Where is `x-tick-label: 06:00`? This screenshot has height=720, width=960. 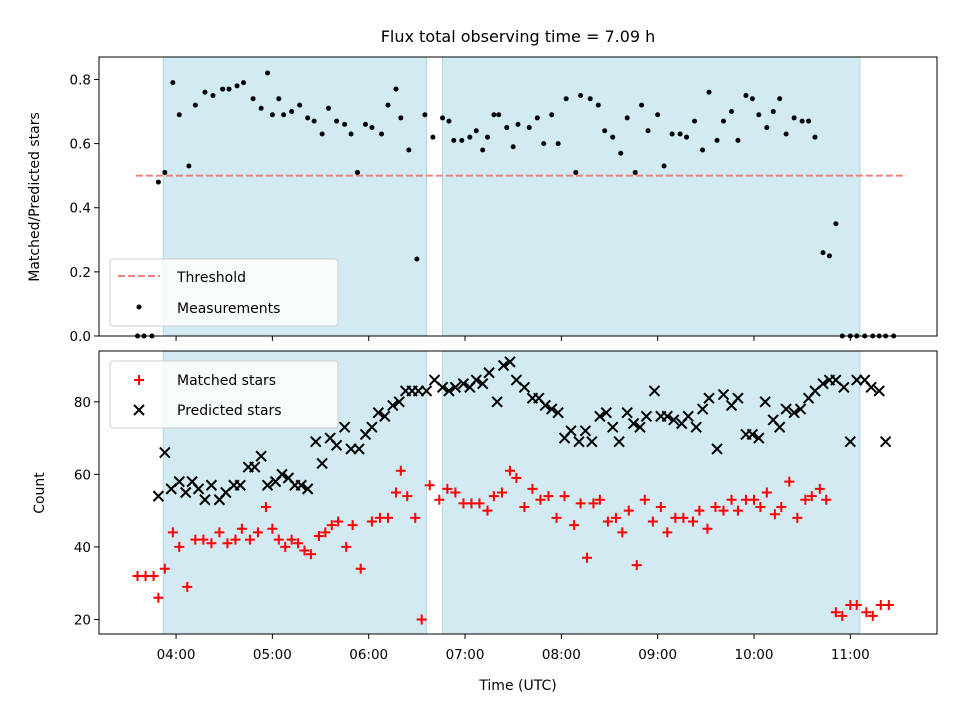
x-tick-label: 06:00 is located at coordinates (368, 655).